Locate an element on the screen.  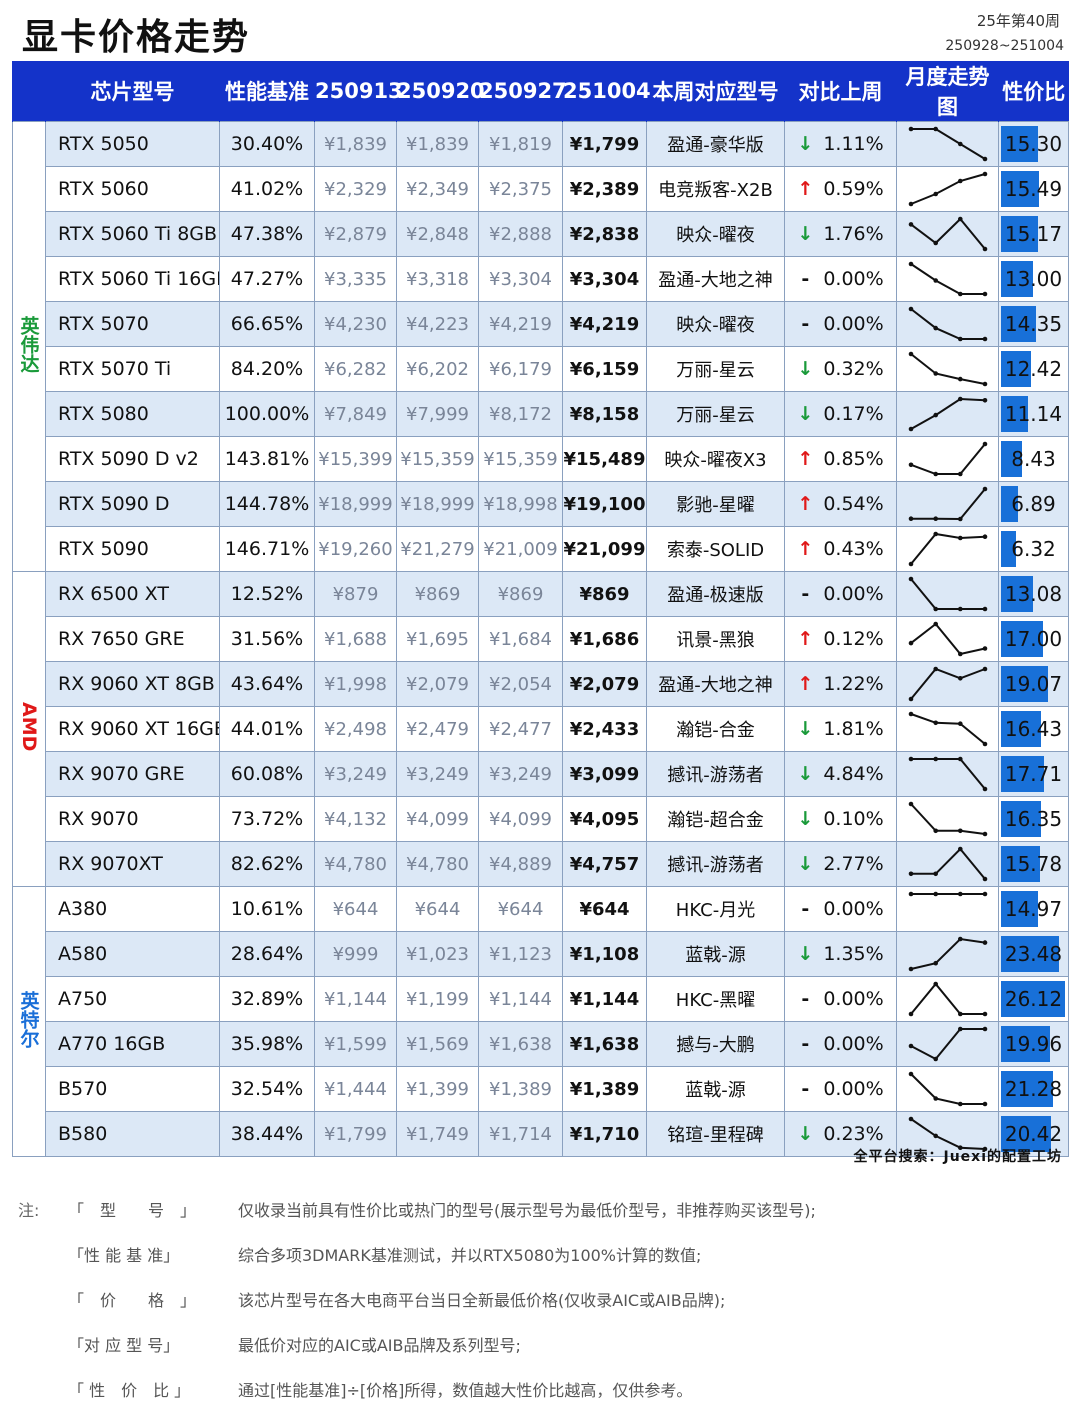
header-model: 芯片型号 is located at coordinates (132, 91).